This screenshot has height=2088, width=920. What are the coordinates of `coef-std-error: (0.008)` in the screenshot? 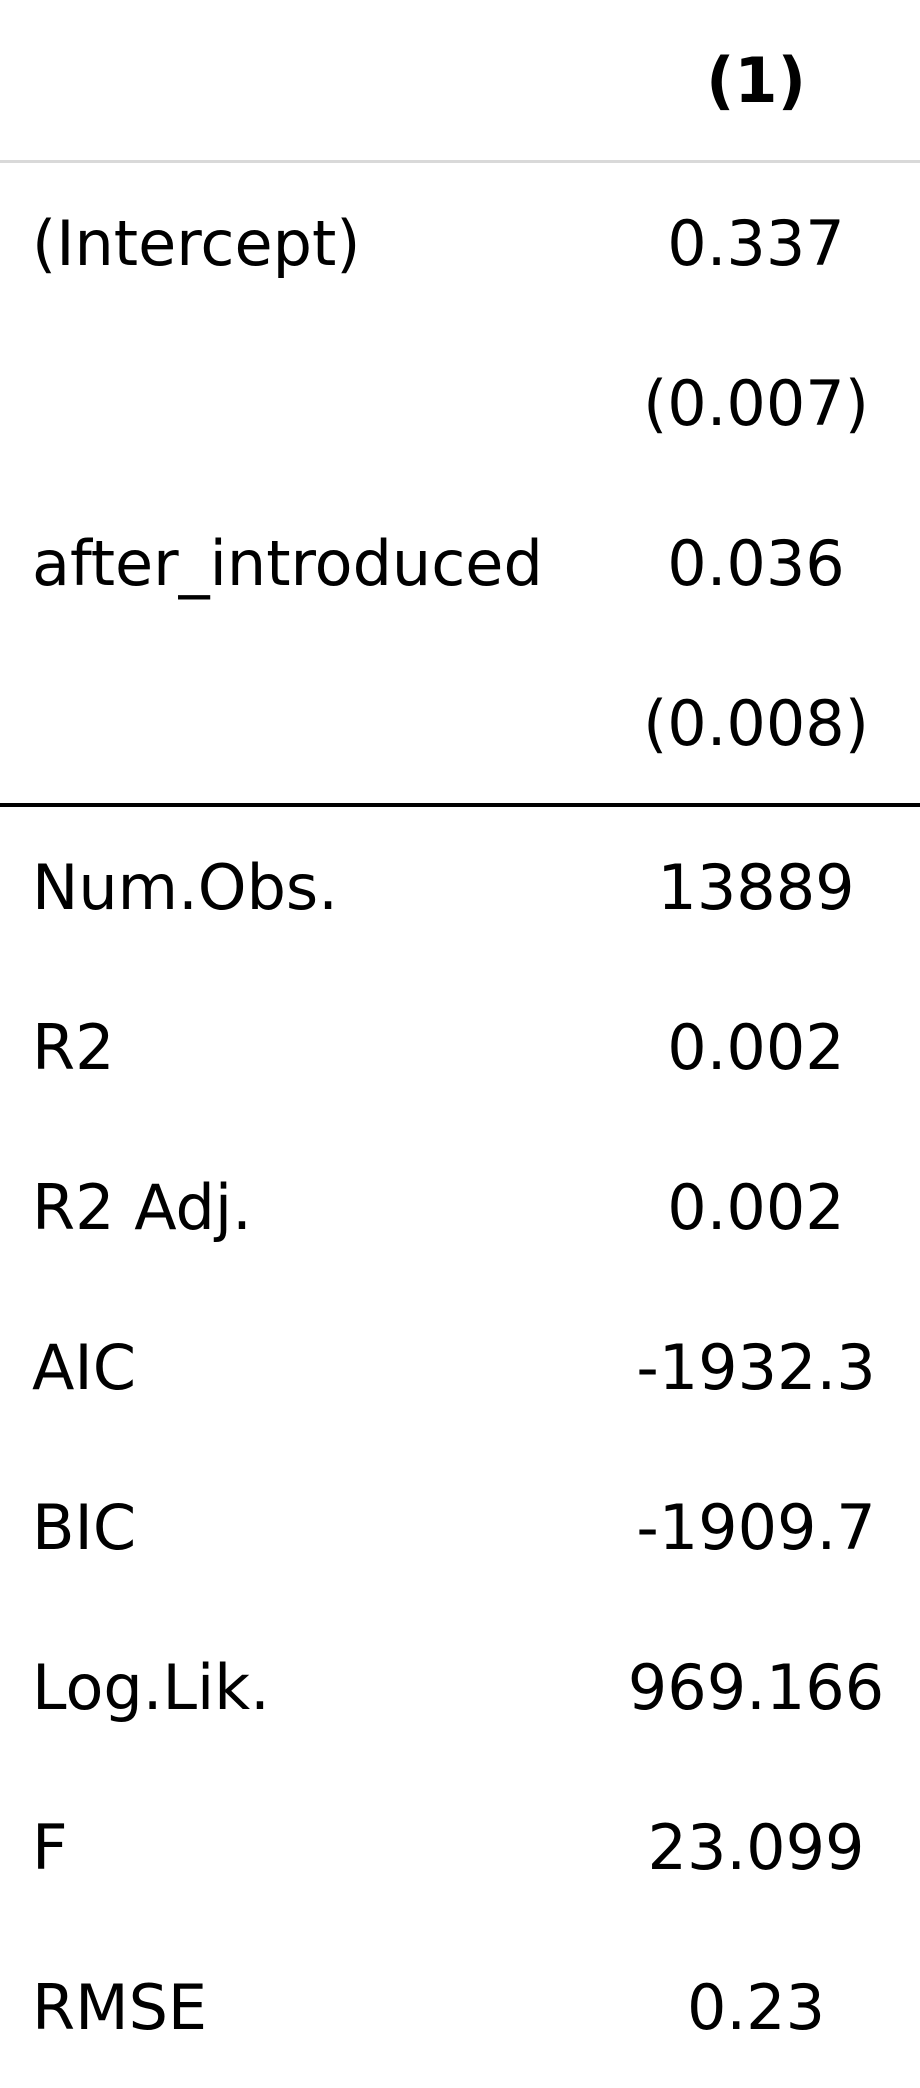 It's located at (756, 723).